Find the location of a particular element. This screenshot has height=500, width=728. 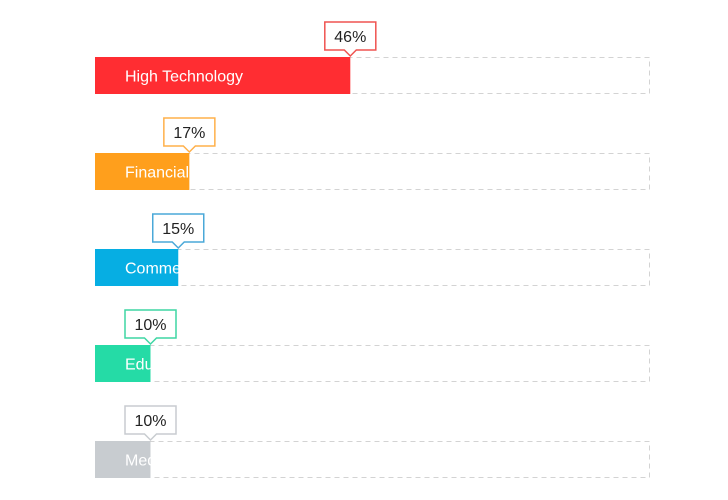

bar-category-label: Financial Services is located at coordinates (190, 173).